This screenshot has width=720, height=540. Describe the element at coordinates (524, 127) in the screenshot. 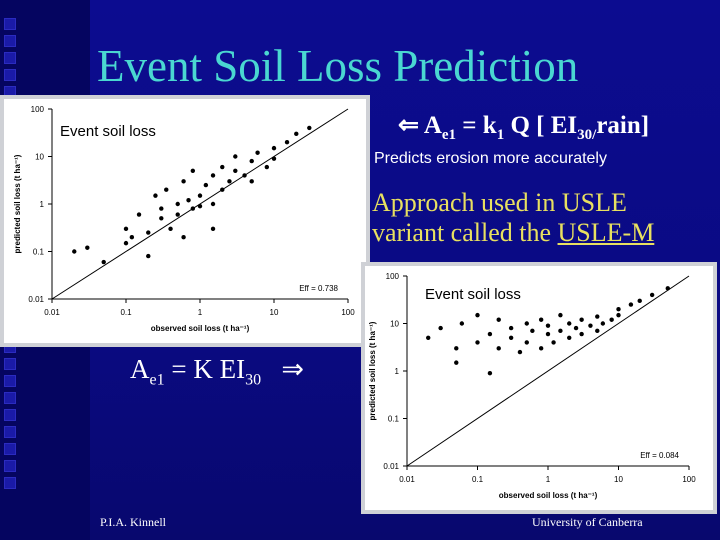

I see `equation-ae1-usle-m: ⇐ Ae1 = k1 Q [ EI30/rain]` at that location.